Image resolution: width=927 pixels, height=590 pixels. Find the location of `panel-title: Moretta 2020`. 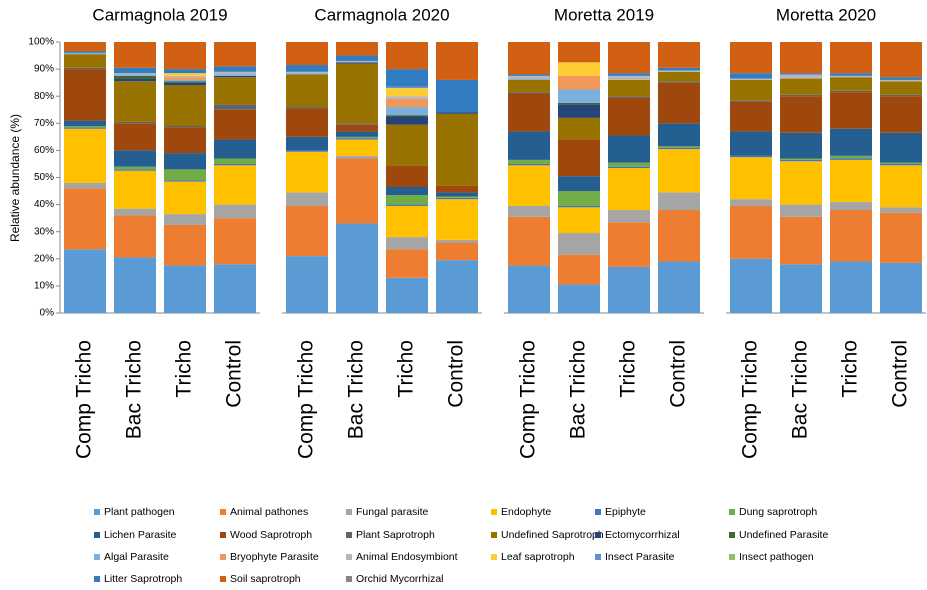

panel-title: Moretta 2020 is located at coordinates (826, 14).